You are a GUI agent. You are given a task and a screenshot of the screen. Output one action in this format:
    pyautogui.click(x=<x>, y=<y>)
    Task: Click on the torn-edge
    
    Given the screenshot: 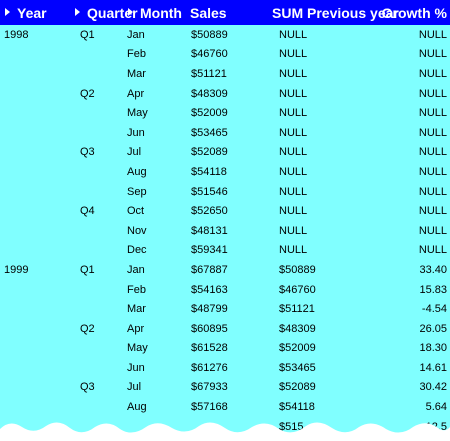 What is the action you would take?
    pyautogui.click(x=225, y=431)
    